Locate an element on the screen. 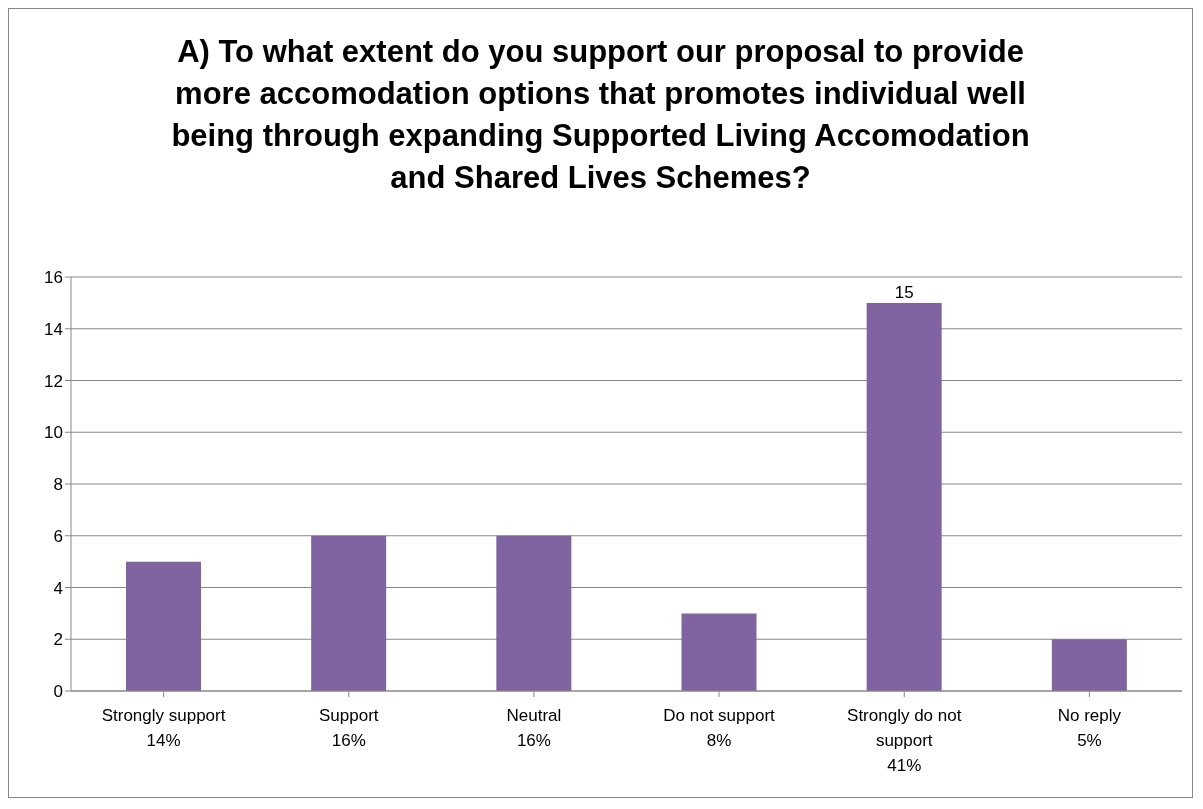 This screenshot has height=809, width=1203. x-tick-label: Neutral 16% is located at coordinates (534, 728).